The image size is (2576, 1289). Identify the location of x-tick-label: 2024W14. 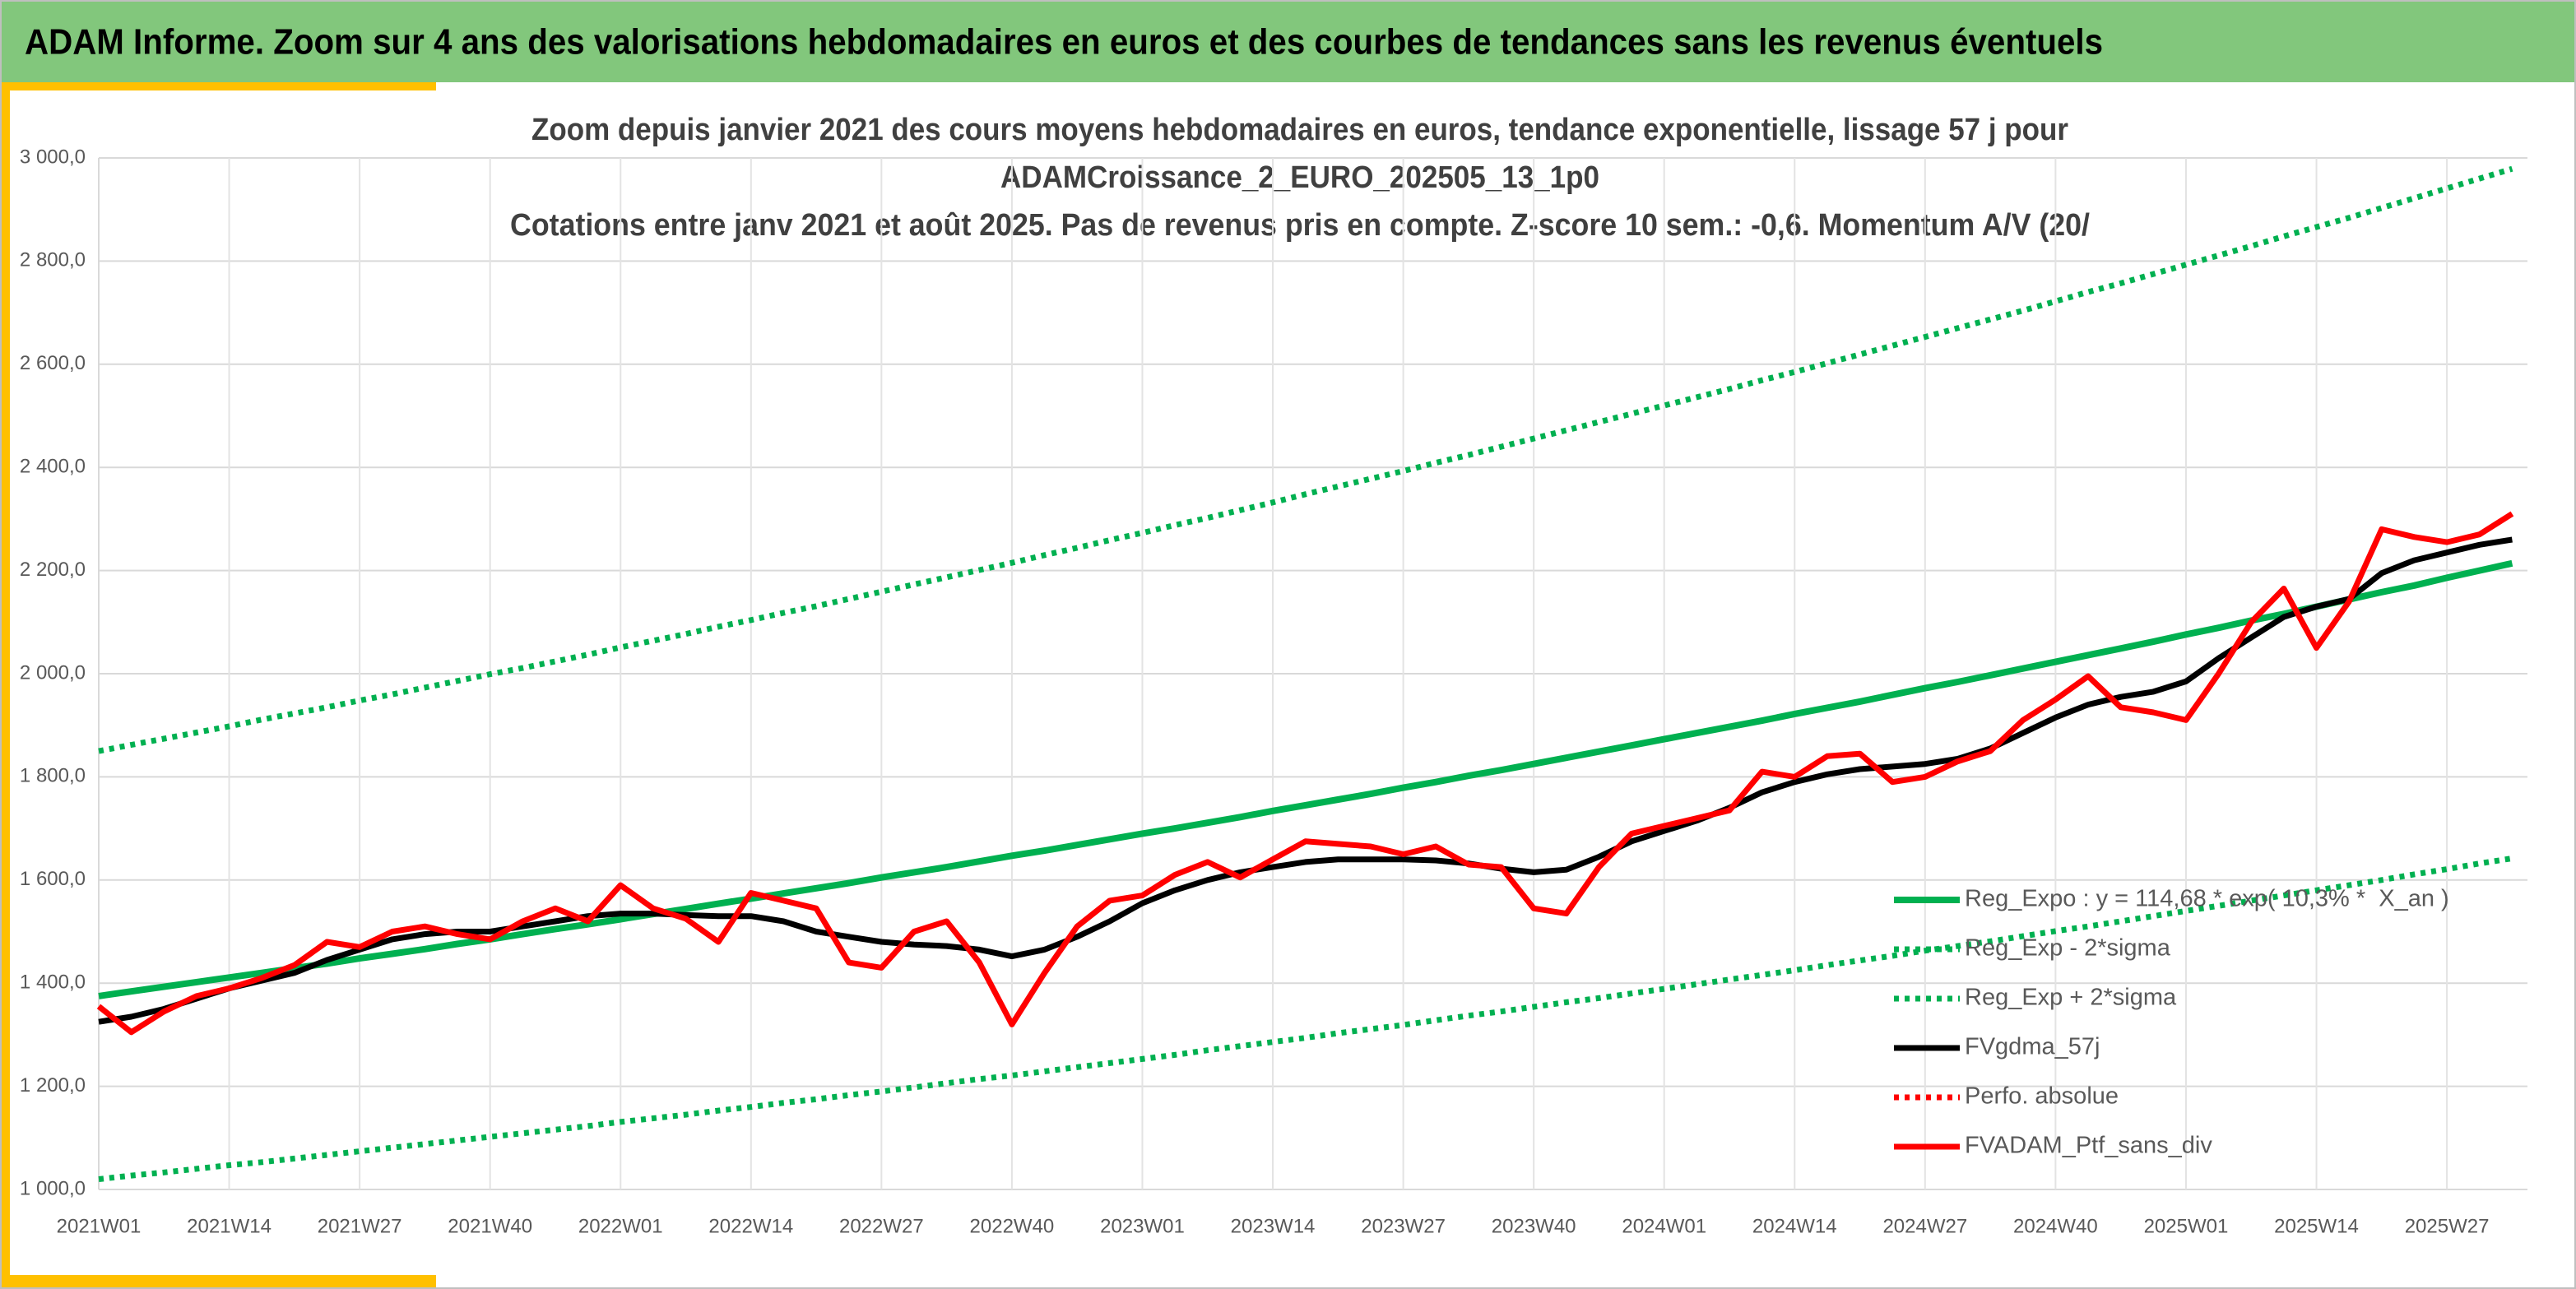
(1794, 1226).